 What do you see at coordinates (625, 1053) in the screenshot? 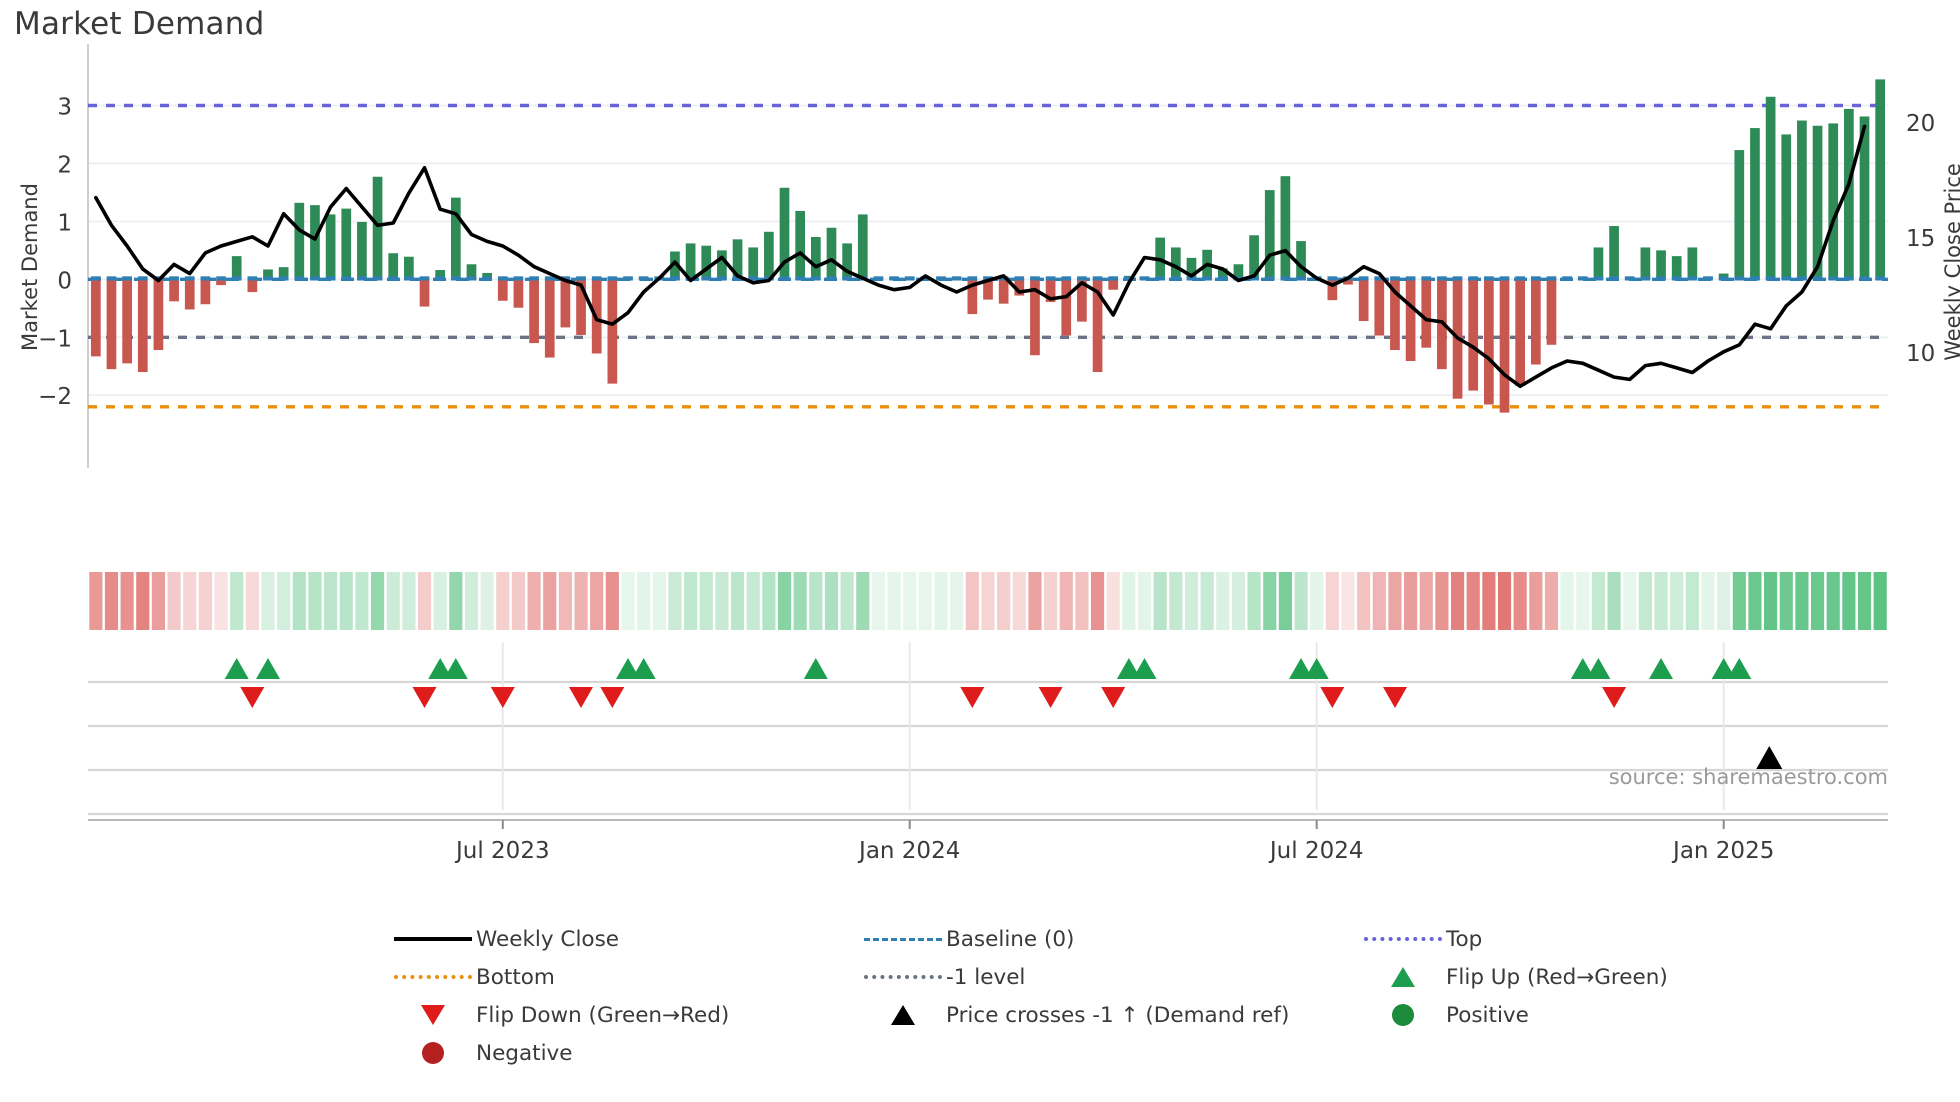
I see `legend-item-negative: Negative` at bounding box center [625, 1053].